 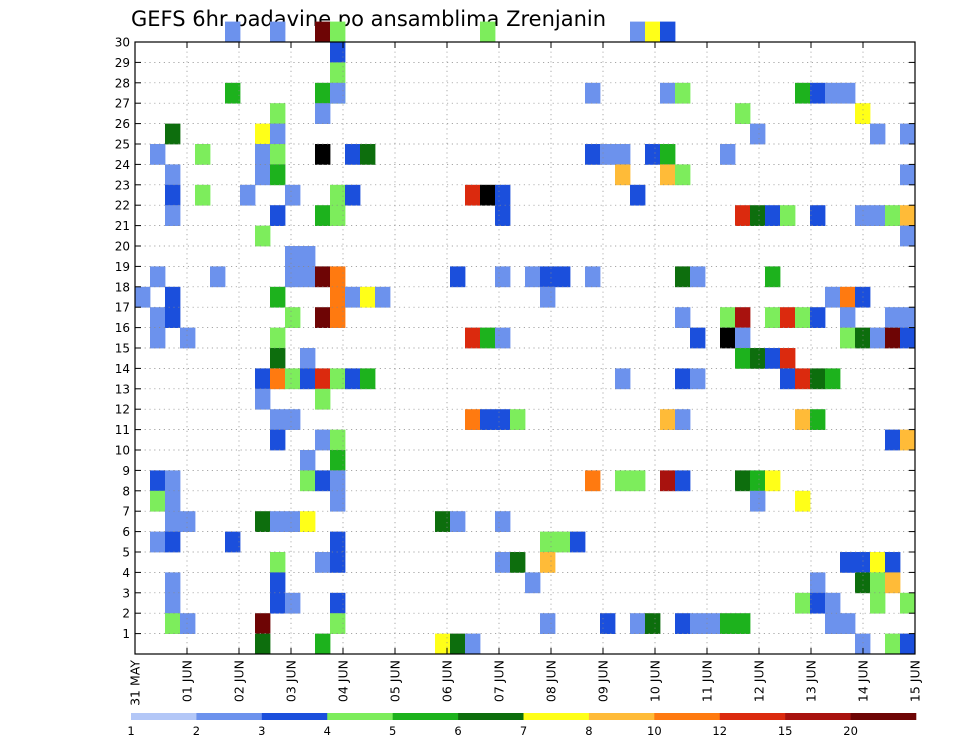 What do you see at coordinates (130, 731) in the screenshot?
I see `colorbar-label: 1` at bounding box center [130, 731].